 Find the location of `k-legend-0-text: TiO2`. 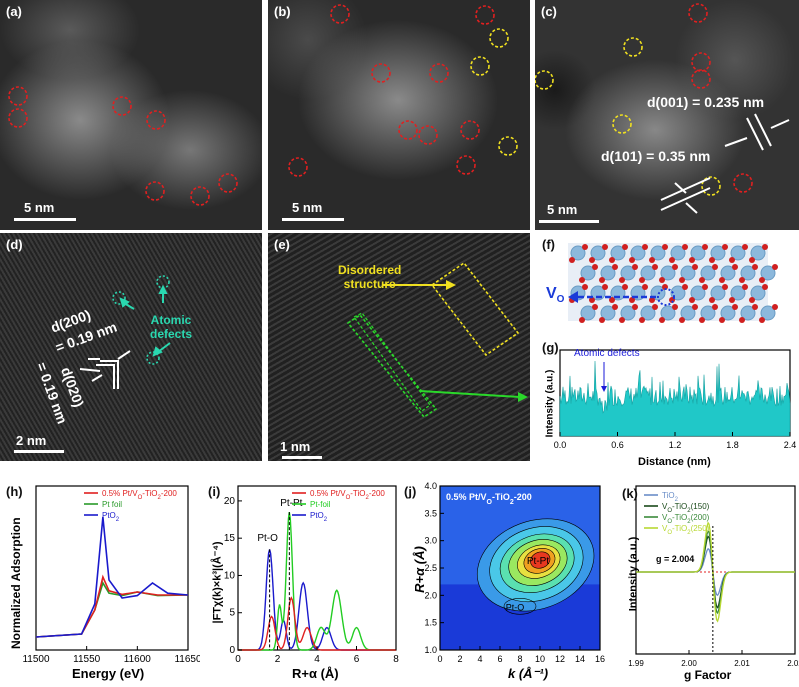

k-legend-0-text: TiO2 is located at coordinates (670, 497).